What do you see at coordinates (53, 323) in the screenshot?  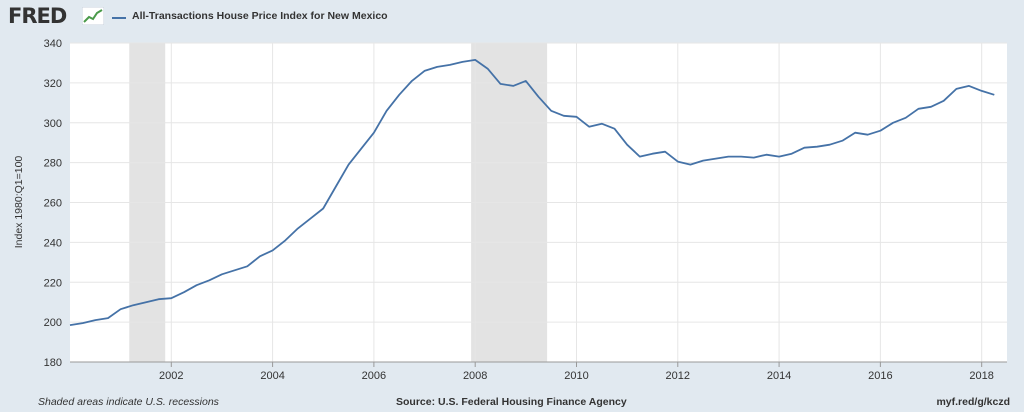 I see `y-tick-label: 200` at bounding box center [53, 323].